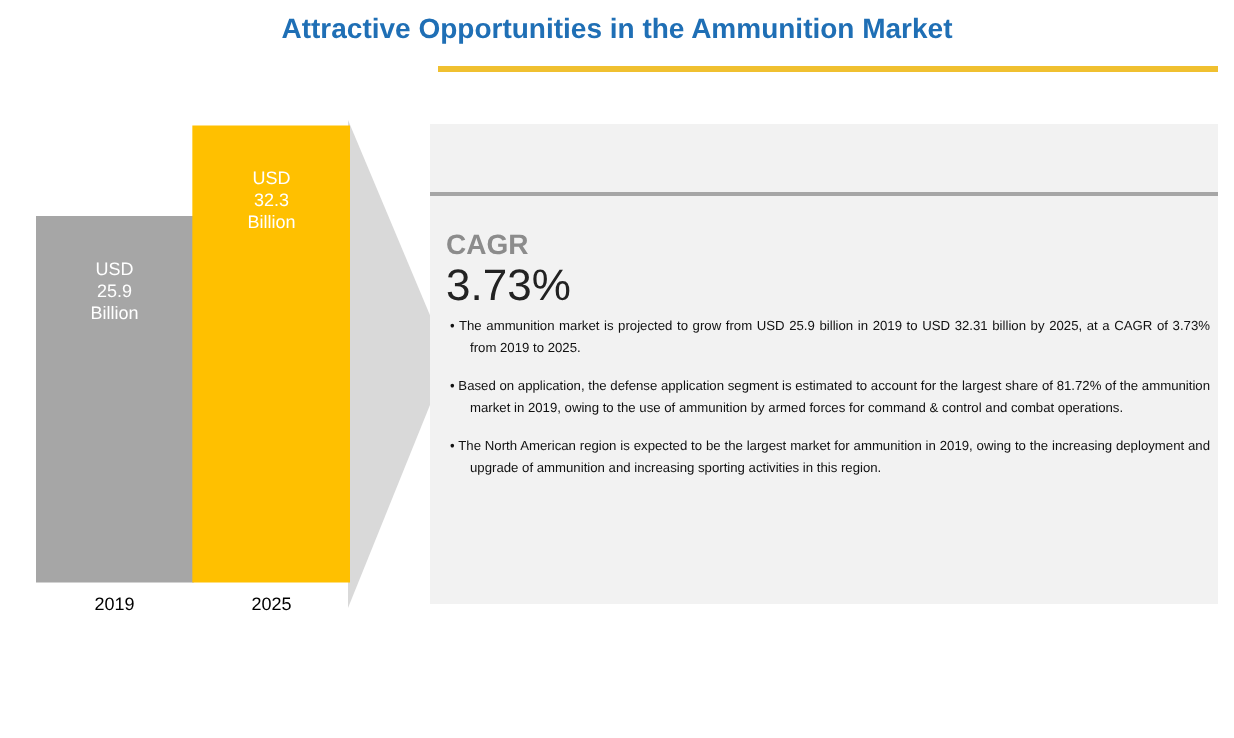 The height and width of the screenshot is (738, 1234). Describe the element at coordinates (114, 604) in the screenshot. I see `x-tick-label: 2019` at that location.